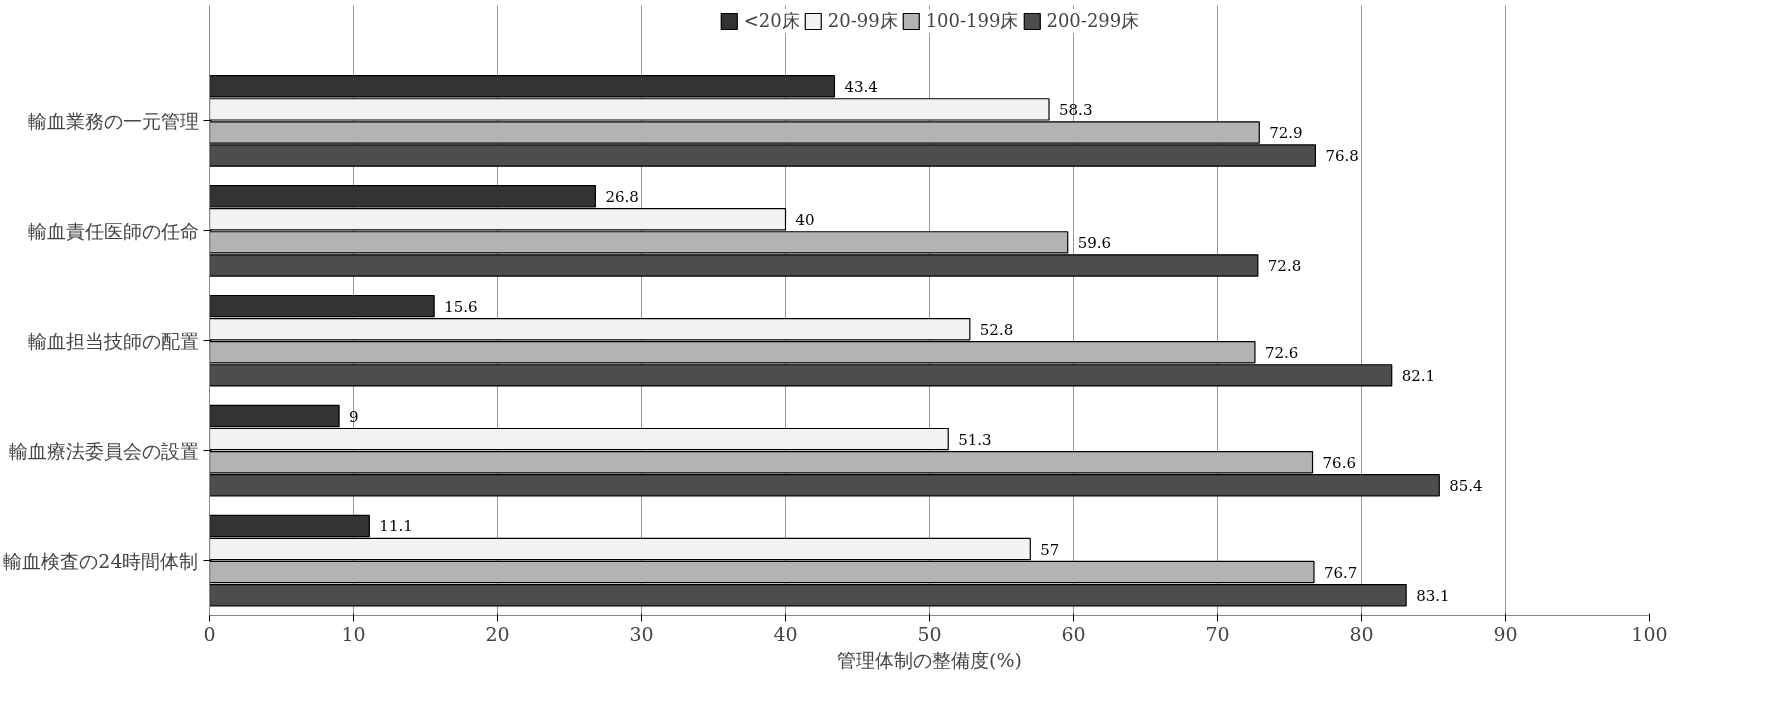  What do you see at coordinates (103, 450) in the screenshot?
I see `y-tick-label: 輸血療法委員会の設置` at bounding box center [103, 450].